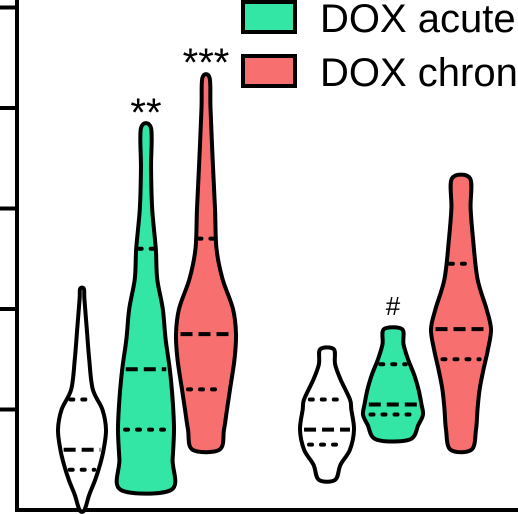 The width and height of the screenshot is (518, 514). I want to click on significance-marker: #, so click(393, 306).